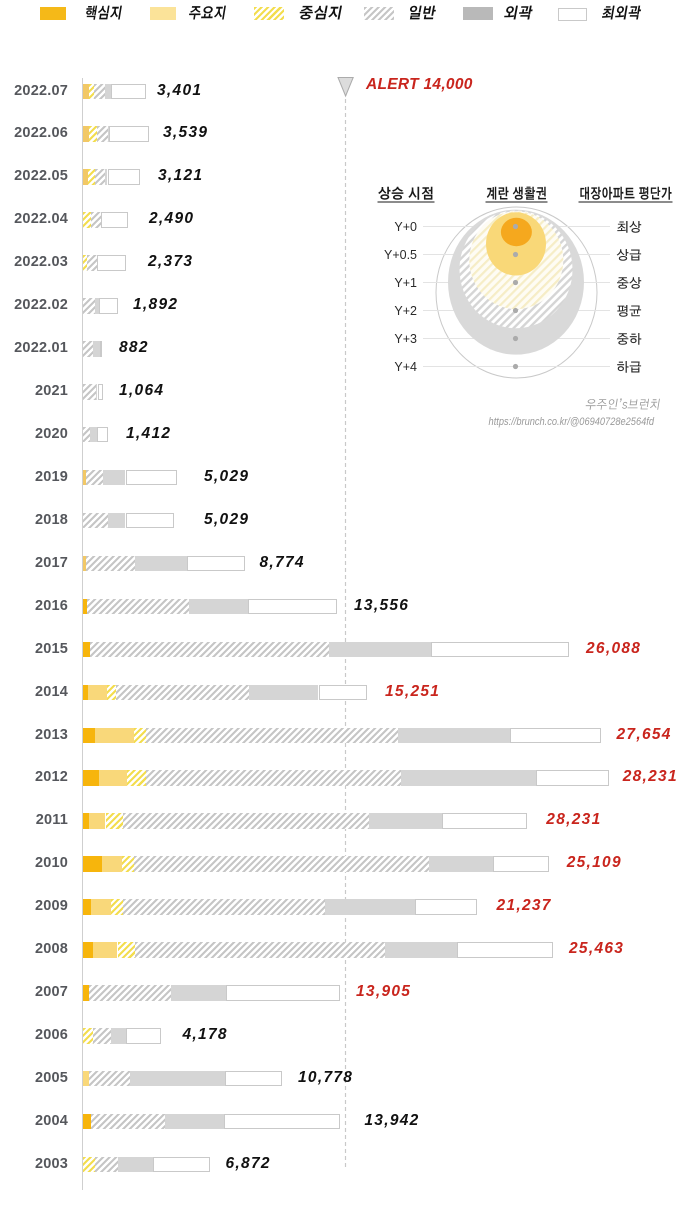 The width and height of the screenshot is (683, 1217). What do you see at coordinates (400, 255) in the screenshot?
I see `svg-text: Y+0.5` at bounding box center [400, 255].